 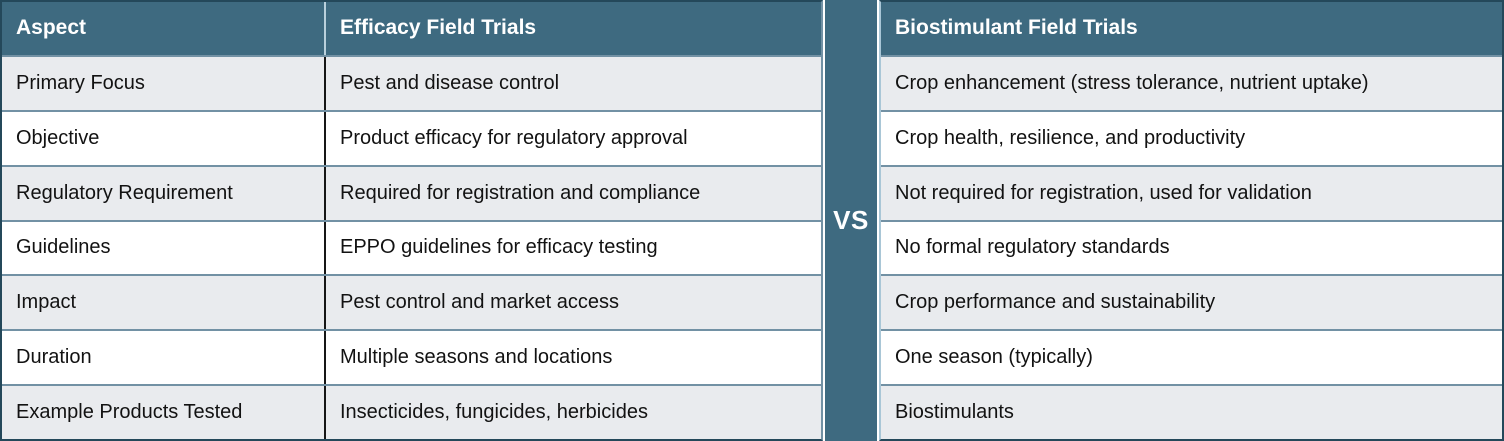 I want to click on value-cell: One season (typically), so click(x=994, y=357).